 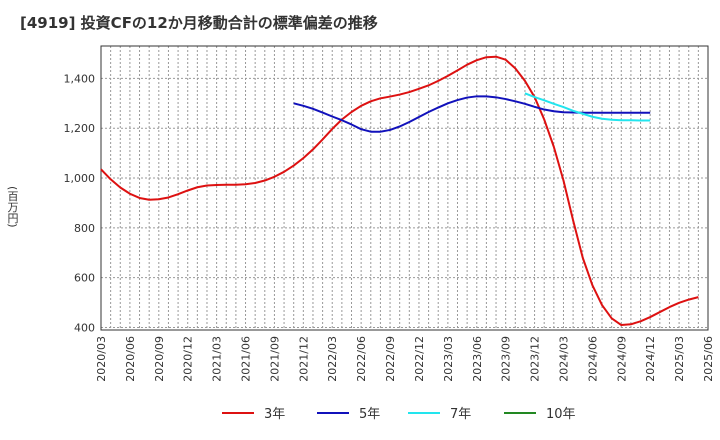 I want to click on x-tick-label: 2021/09, so click(x=274, y=359).